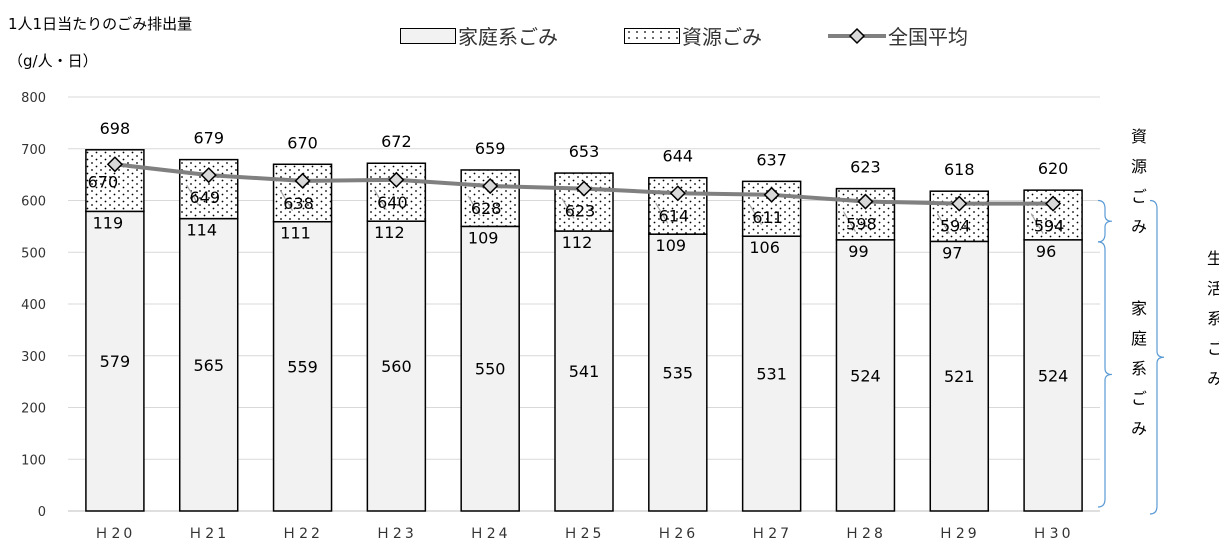 Image resolution: width=1219 pixels, height=546 pixels. What do you see at coordinates (302, 534) in the screenshot?
I see `x-tick-label: Ｈ22` at bounding box center [302, 534].